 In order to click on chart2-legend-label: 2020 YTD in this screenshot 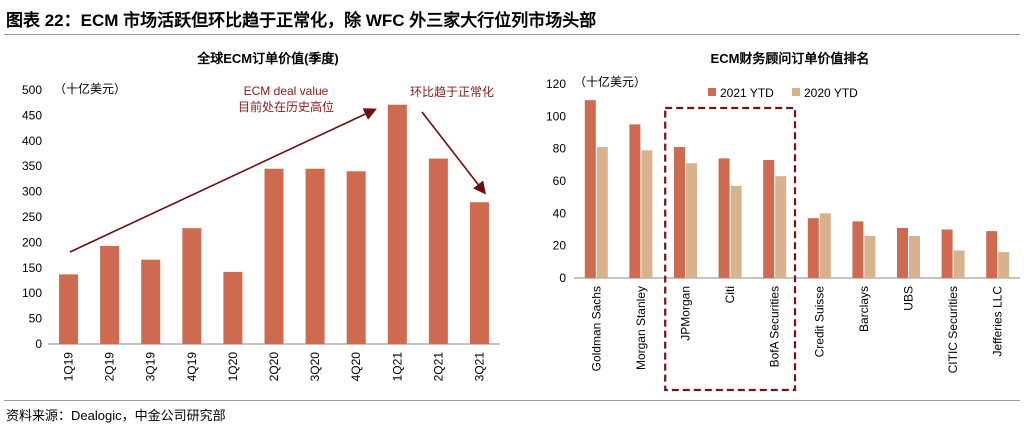, I will do `click(831, 93)`.